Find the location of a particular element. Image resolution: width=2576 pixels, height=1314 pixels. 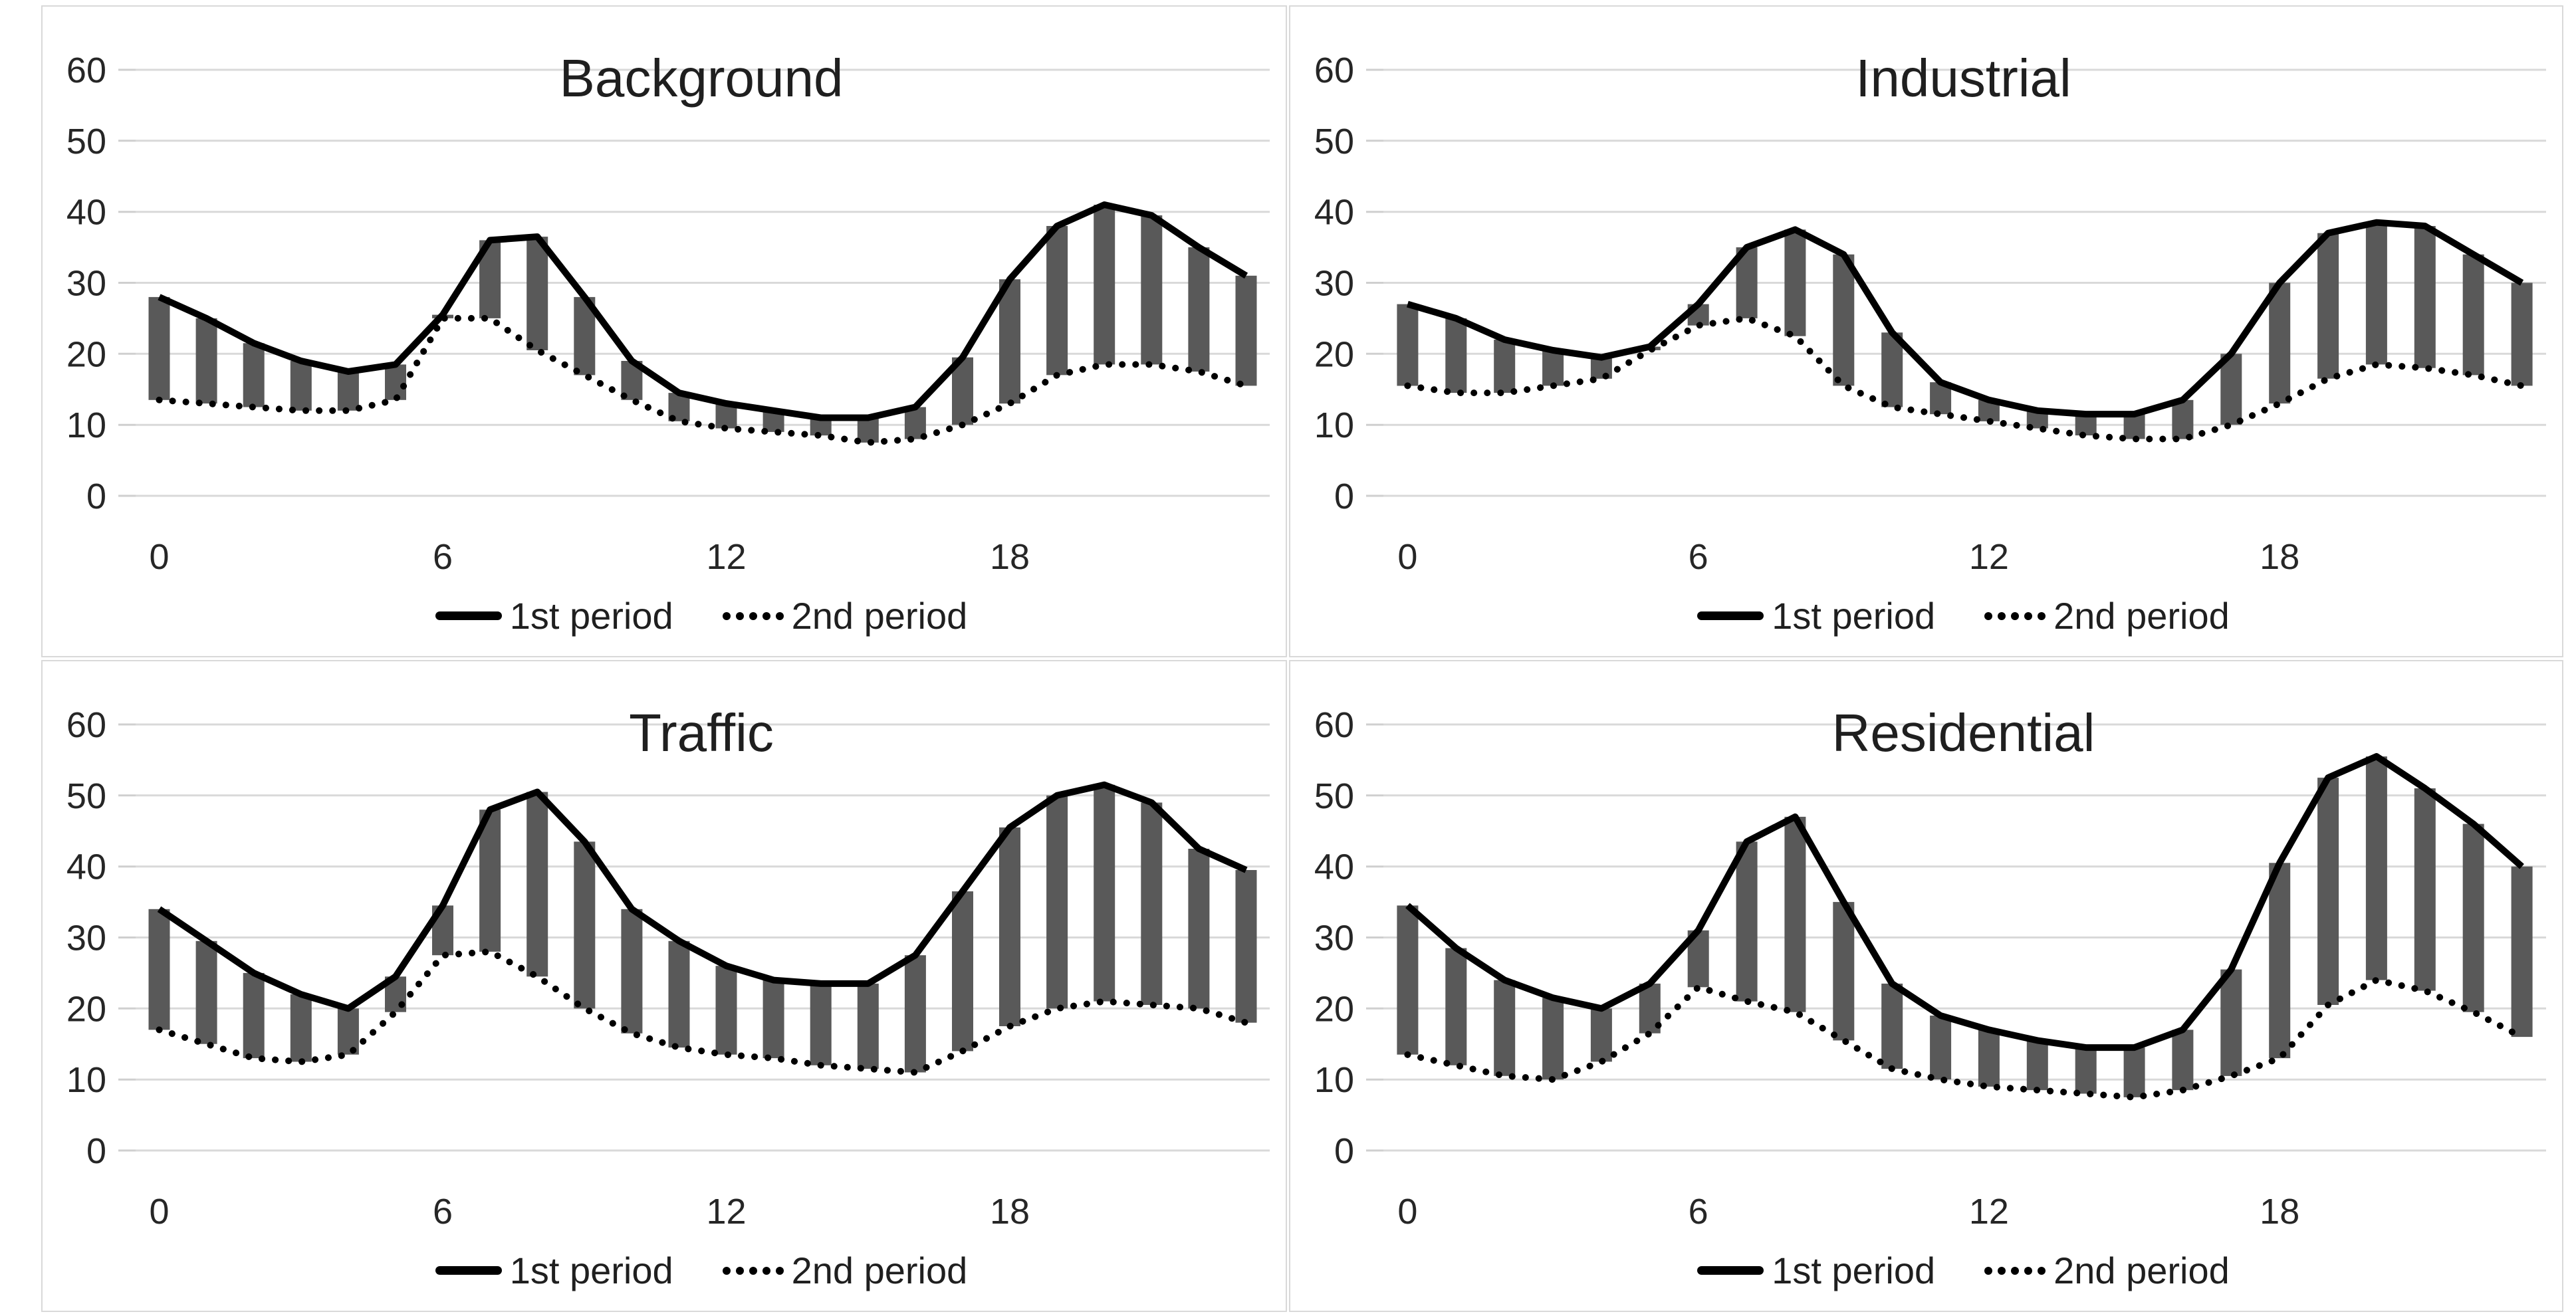

x-tick-label: 18 is located at coordinates (2279, 557).